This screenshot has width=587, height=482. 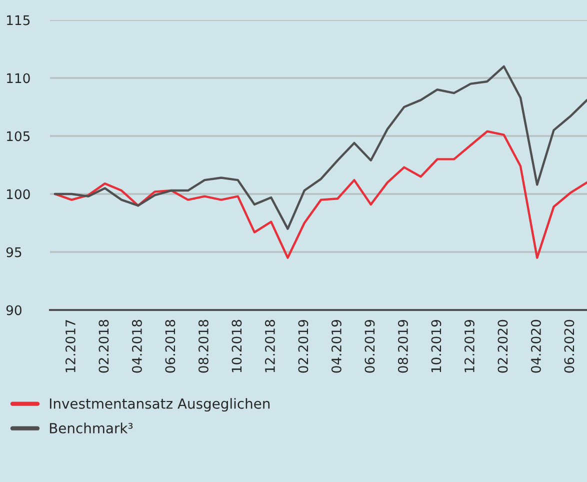 What do you see at coordinates (18, 136) in the screenshot?
I see `y-tick-label: 105` at bounding box center [18, 136].